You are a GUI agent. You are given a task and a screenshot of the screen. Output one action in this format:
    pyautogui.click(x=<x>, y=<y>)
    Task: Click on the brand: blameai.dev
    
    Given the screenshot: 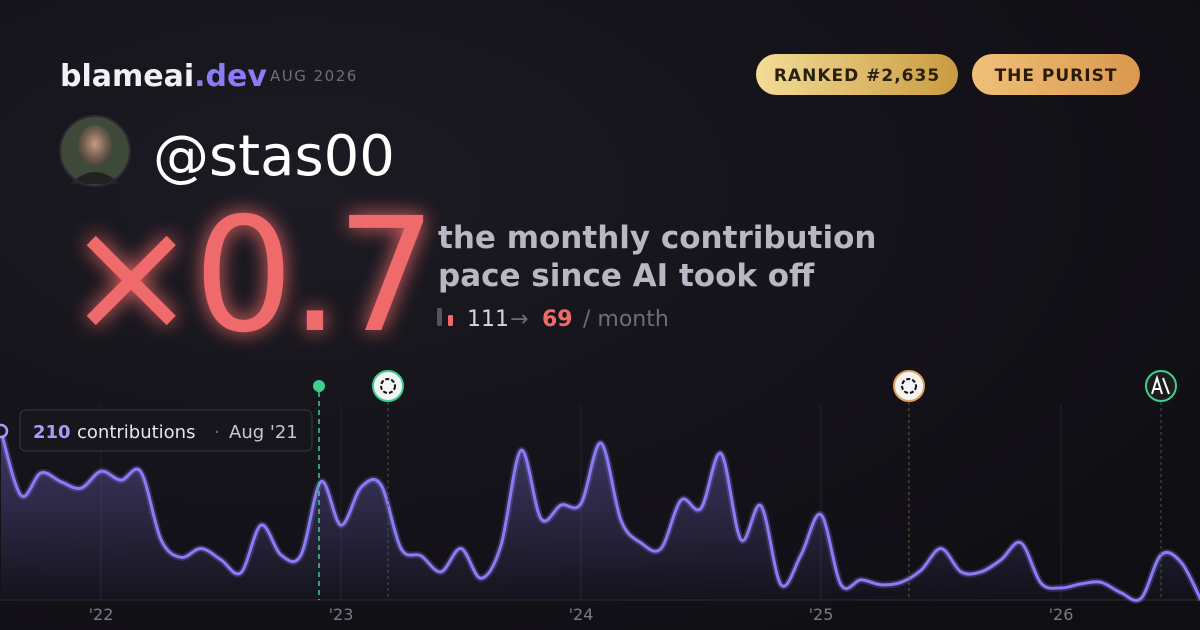 What is the action you would take?
    pyautogui.click(x=163, y=76)
    